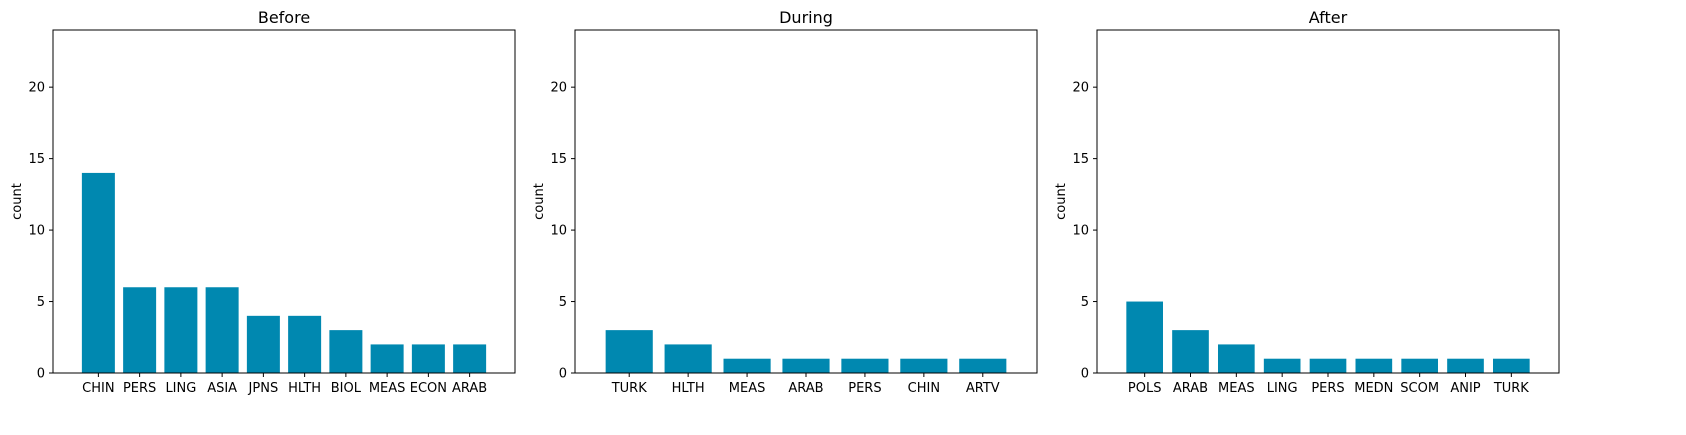 The image size is (1686, 435). I want to click on bar-medn, so click(1374, 365).